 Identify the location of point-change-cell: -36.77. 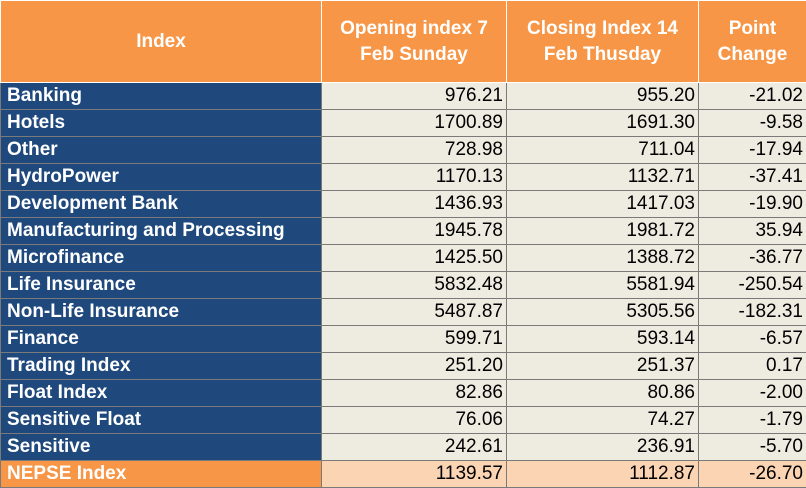
(752, 258).